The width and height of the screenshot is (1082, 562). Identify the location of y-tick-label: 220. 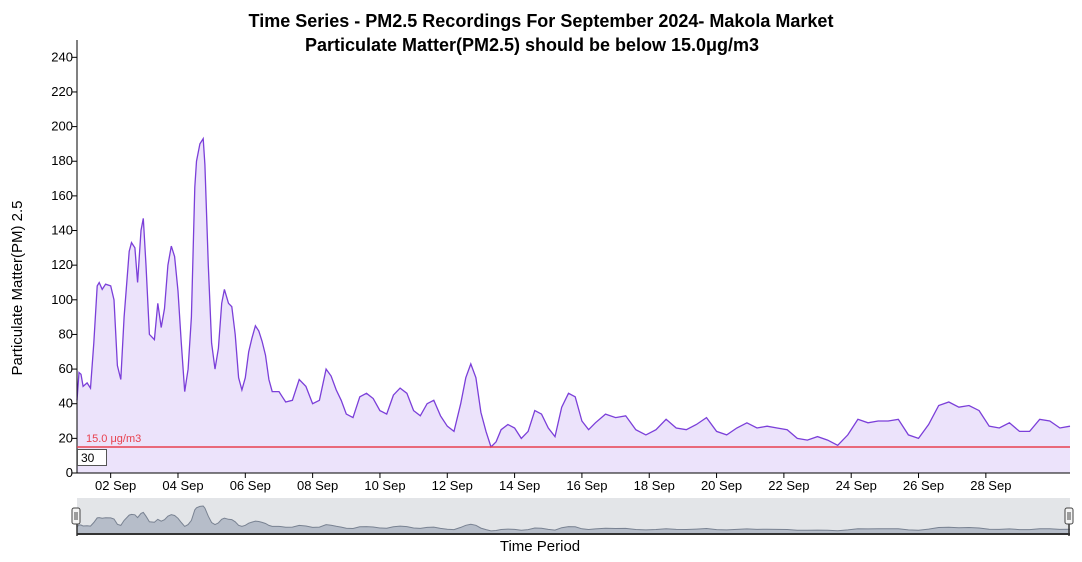
(62, 91).